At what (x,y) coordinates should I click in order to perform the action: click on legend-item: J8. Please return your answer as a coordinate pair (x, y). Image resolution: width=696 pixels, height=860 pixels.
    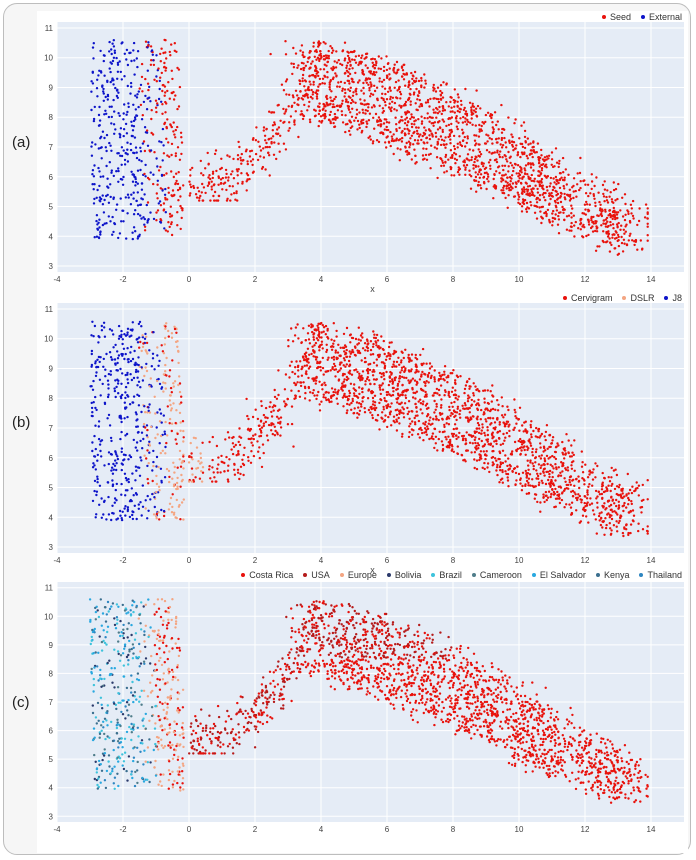
    Looking at the image, I should click on (673, 298).